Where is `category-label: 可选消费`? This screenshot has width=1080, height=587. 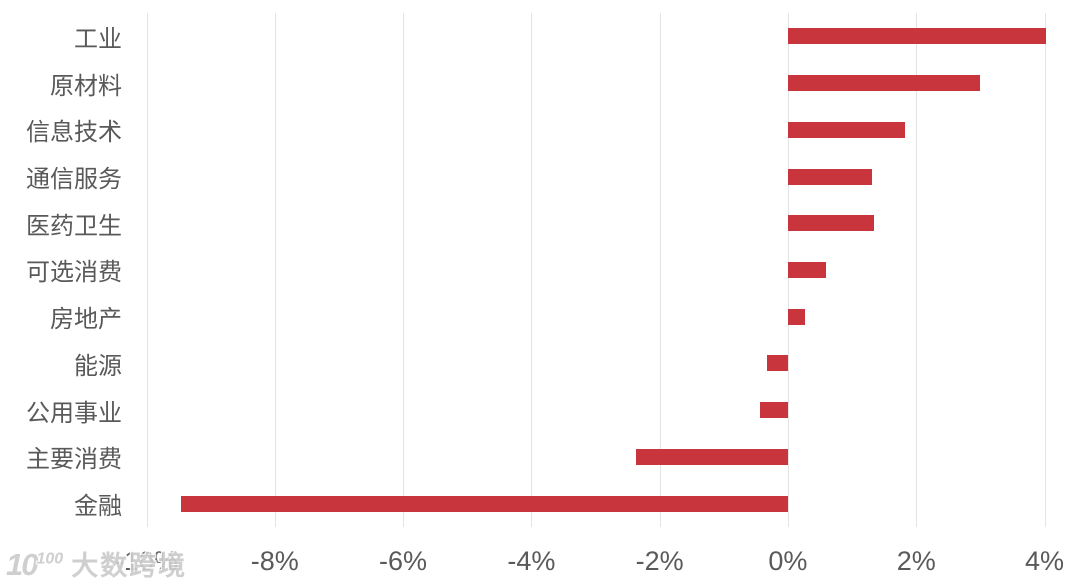 category-label: 可选消费 is located at coordinates (74, 273).